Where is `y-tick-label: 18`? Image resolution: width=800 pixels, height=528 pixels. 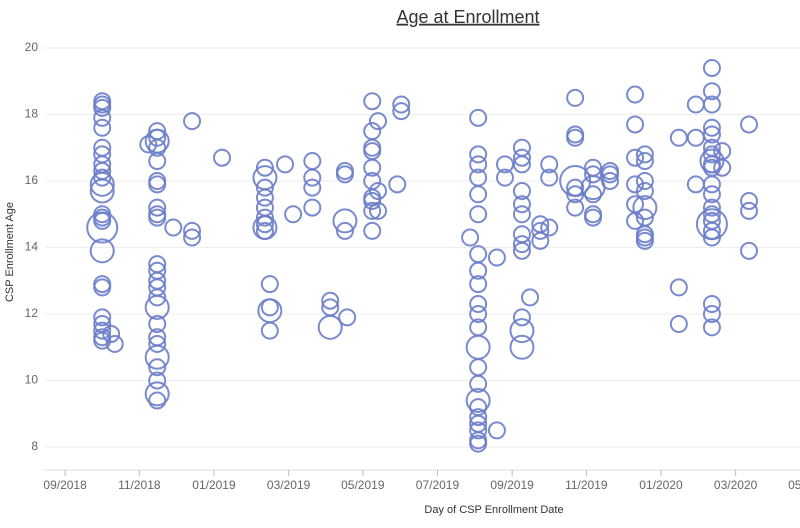 y-tick-label: 18 is located at coordinates (32, 114).